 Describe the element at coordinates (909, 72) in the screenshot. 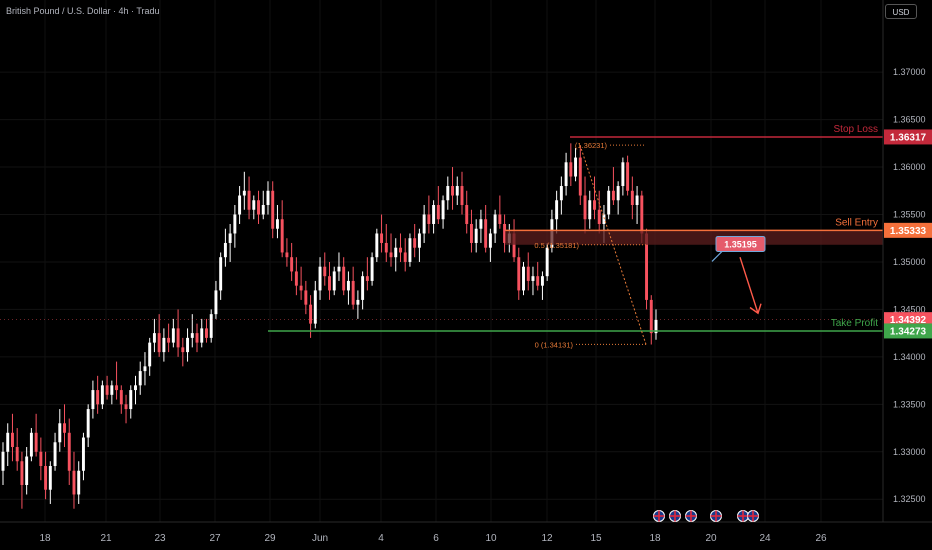

I see `price-tick-label: 1.37000` at that location.